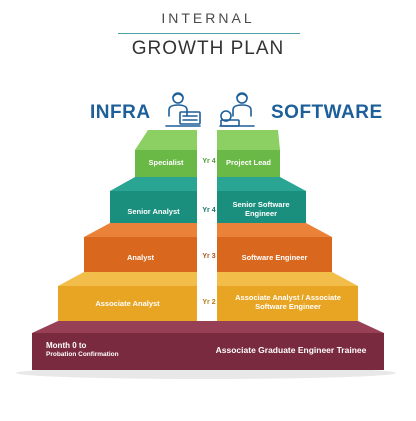 The height and width of the screenshot is (421, 416). I want to click on software-level-1-label: Project Lead, so click(248, 162).